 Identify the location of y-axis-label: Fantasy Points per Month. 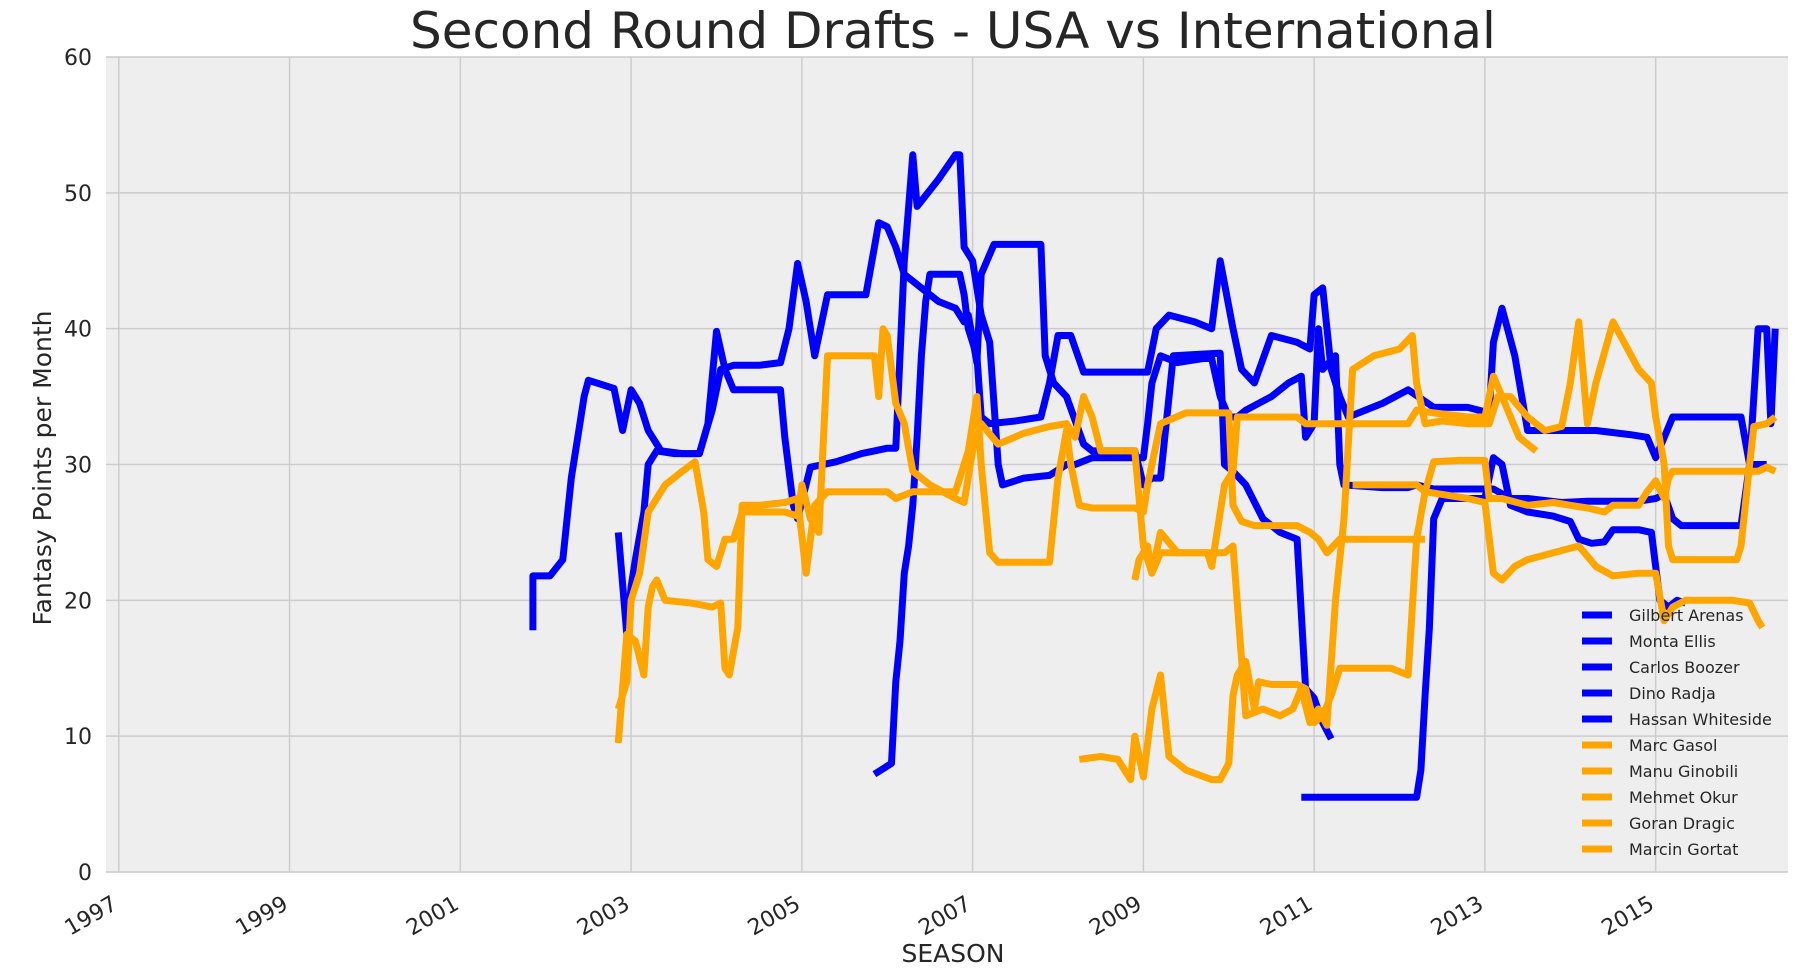
(42, 467).